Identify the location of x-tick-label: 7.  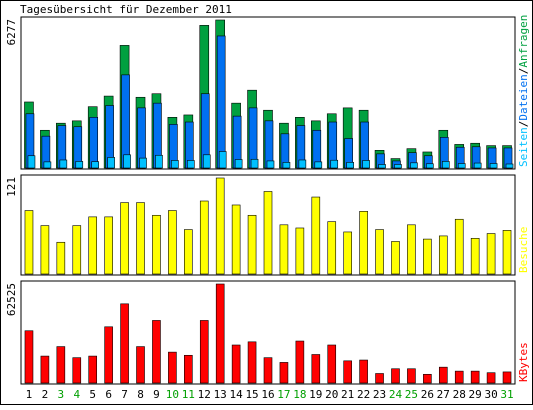
(124, 394).